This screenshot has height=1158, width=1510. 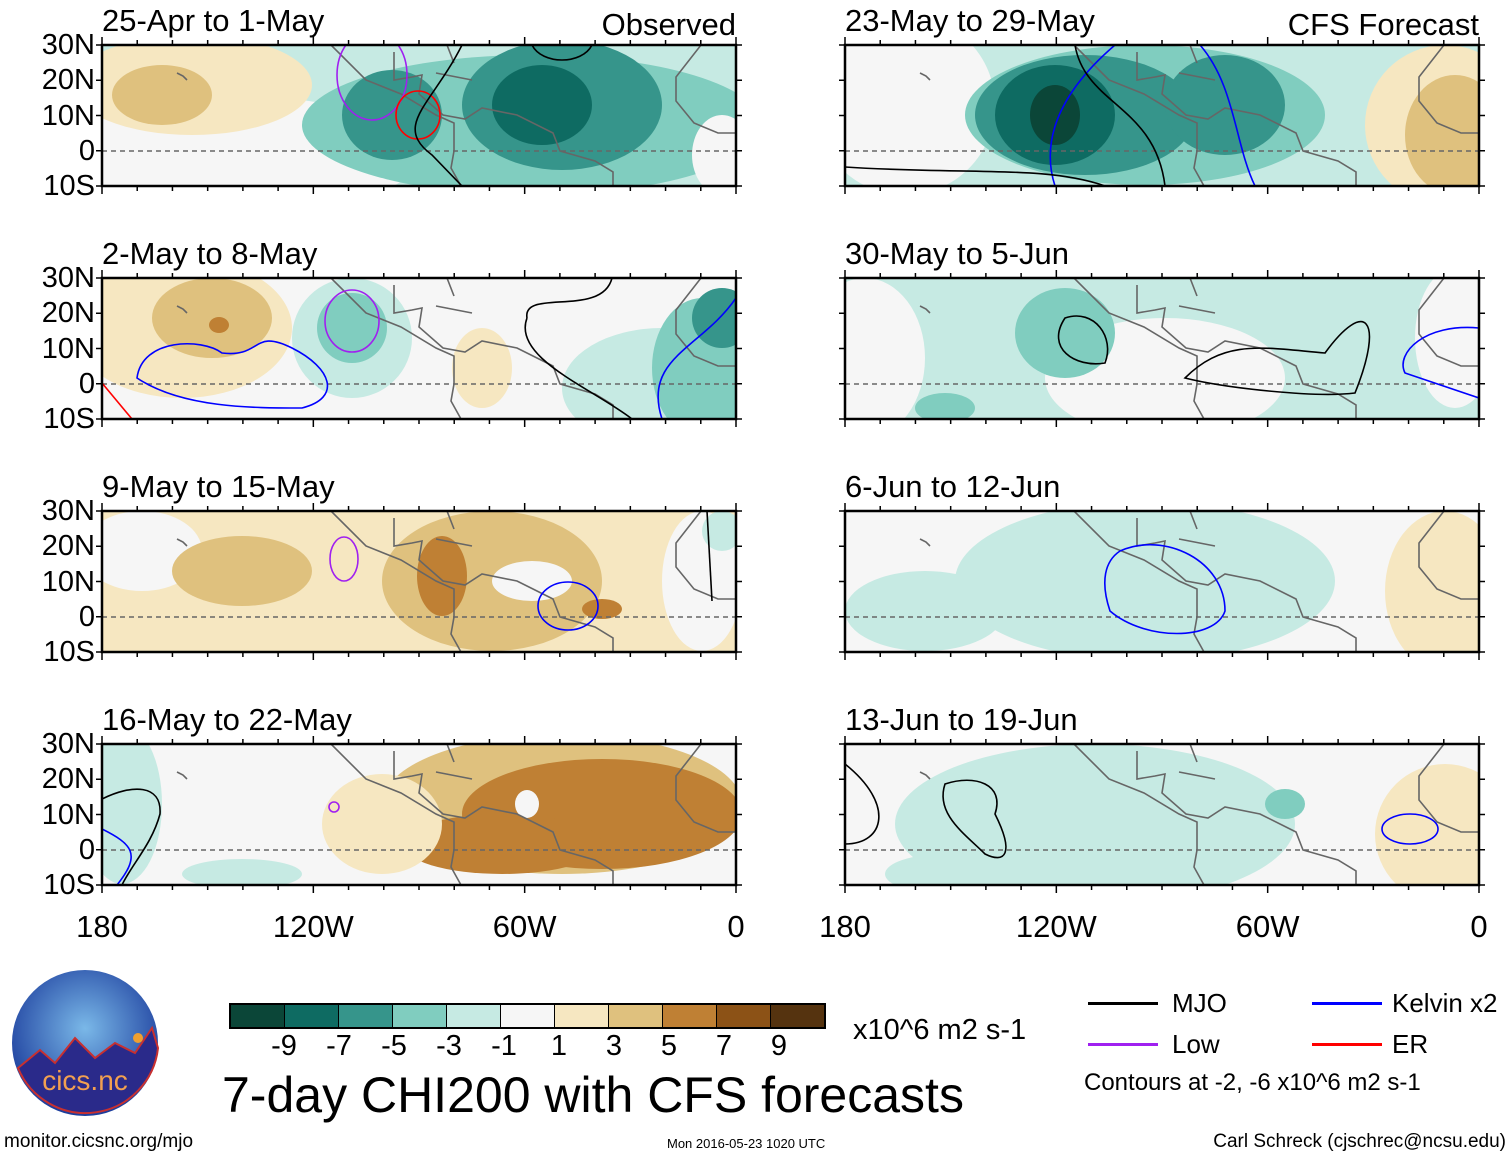 What do you see at coordinates (339, 1046) in the screenshot?
I see `colorbar-tick-label: -7` at bounding box center [339, 1046].